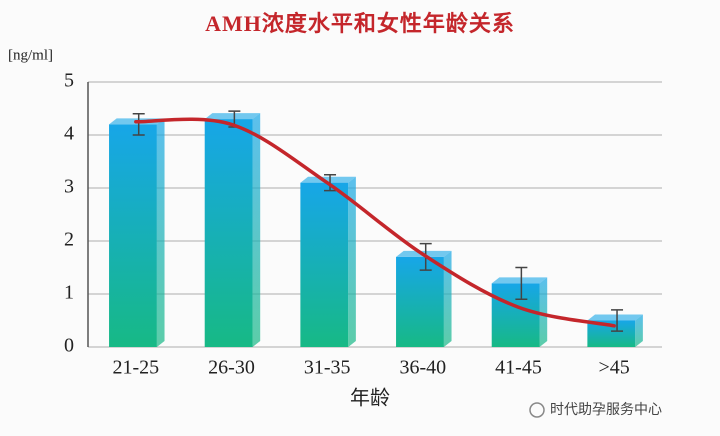  What do you see at coordinates (614, 368) in the screenshot?
I see `x-tick-label: >45` at bounding box center [614, 368].